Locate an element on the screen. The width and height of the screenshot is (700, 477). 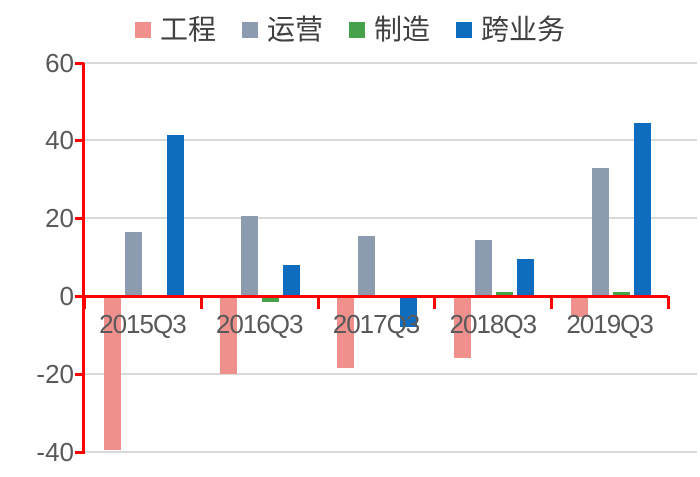
bar-运营-2015Q3 is located at coordinates (133, 263).